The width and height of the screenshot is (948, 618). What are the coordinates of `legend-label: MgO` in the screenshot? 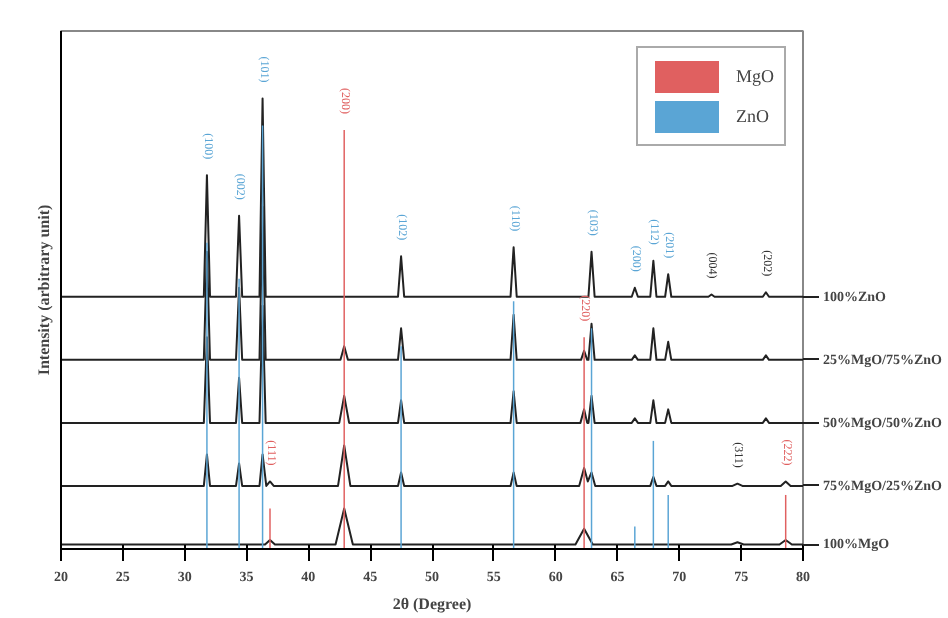 It's located at (756, 76).